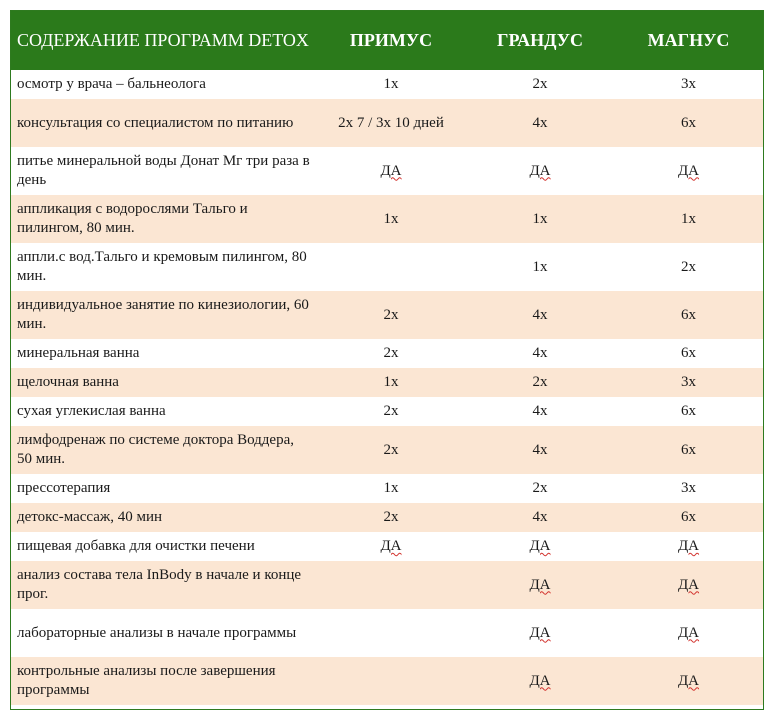 This screenshot has width=774, height=720. I want to click on service-label: консультация со специалистом по питанию, so click(155, 122).